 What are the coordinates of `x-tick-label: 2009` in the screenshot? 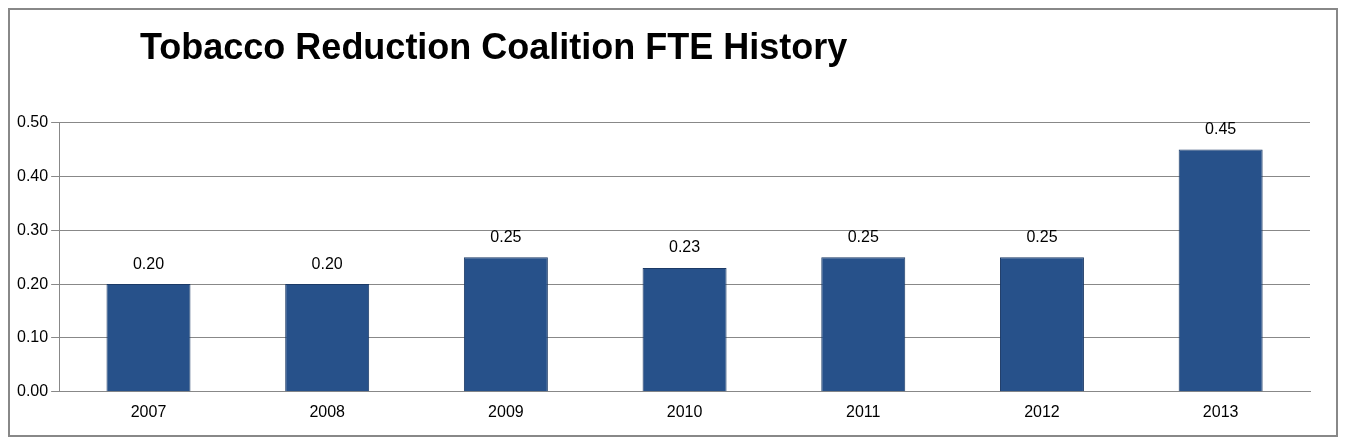 It's located at (506, 411).